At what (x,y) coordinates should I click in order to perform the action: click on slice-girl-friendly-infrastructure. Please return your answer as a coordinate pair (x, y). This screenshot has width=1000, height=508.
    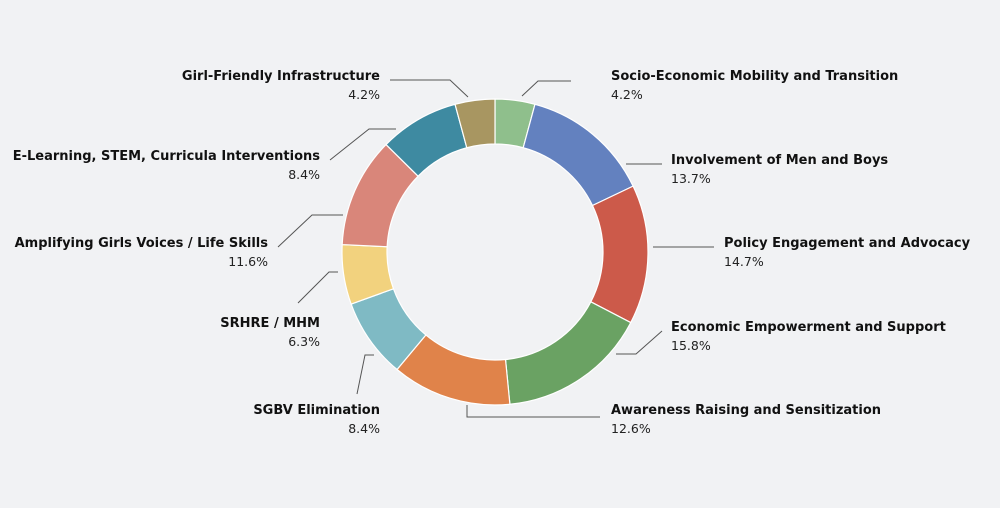
    Looking at the image, I should click on (475, 123).